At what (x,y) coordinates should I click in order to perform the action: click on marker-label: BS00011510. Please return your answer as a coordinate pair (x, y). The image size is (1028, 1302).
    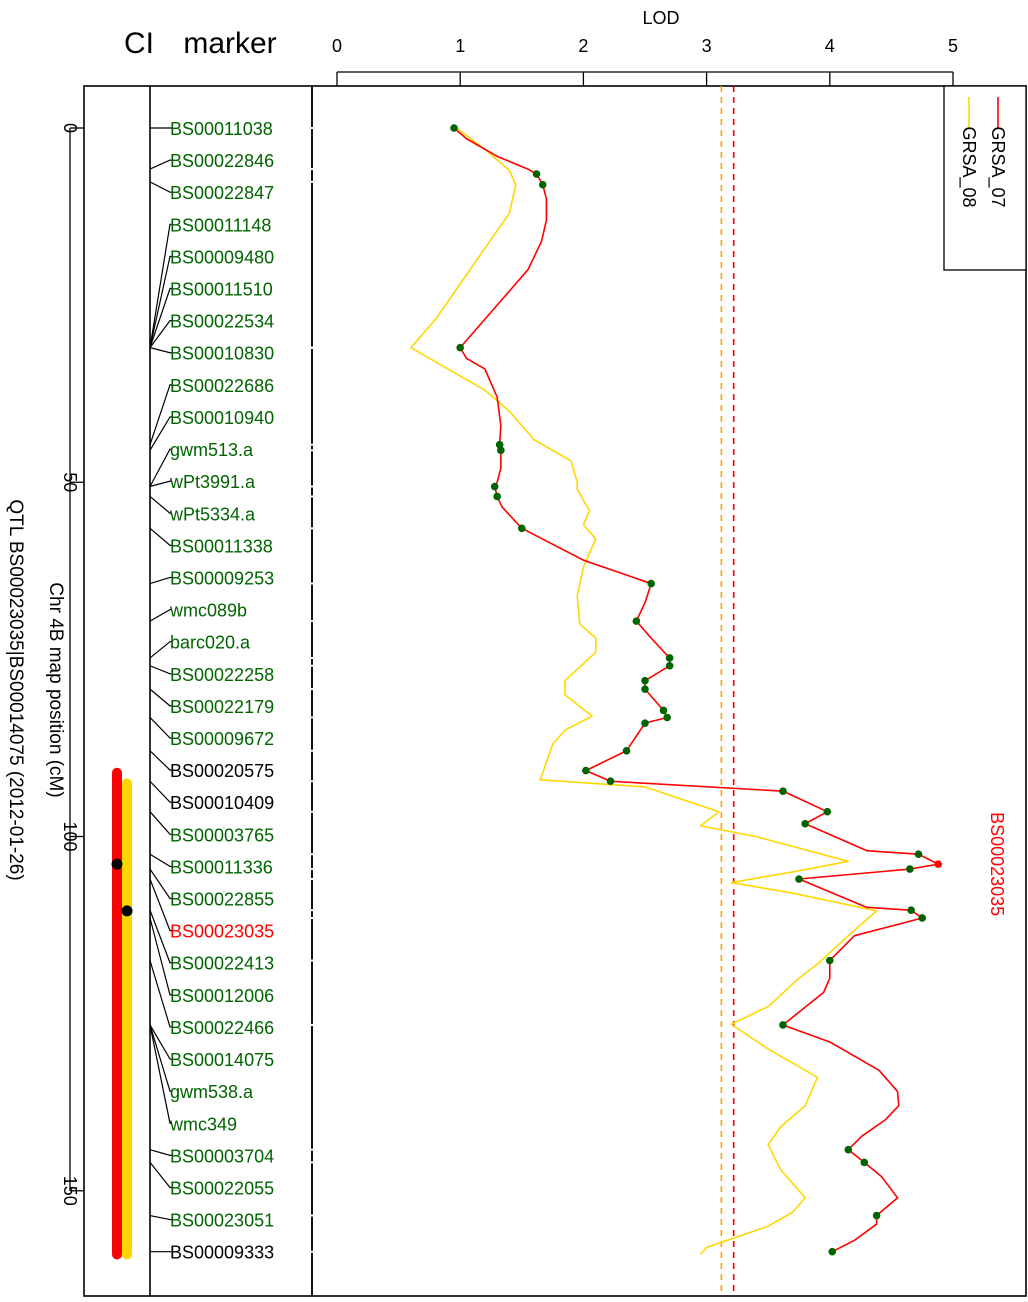
    Looking at the image, I should click on (221, 290).